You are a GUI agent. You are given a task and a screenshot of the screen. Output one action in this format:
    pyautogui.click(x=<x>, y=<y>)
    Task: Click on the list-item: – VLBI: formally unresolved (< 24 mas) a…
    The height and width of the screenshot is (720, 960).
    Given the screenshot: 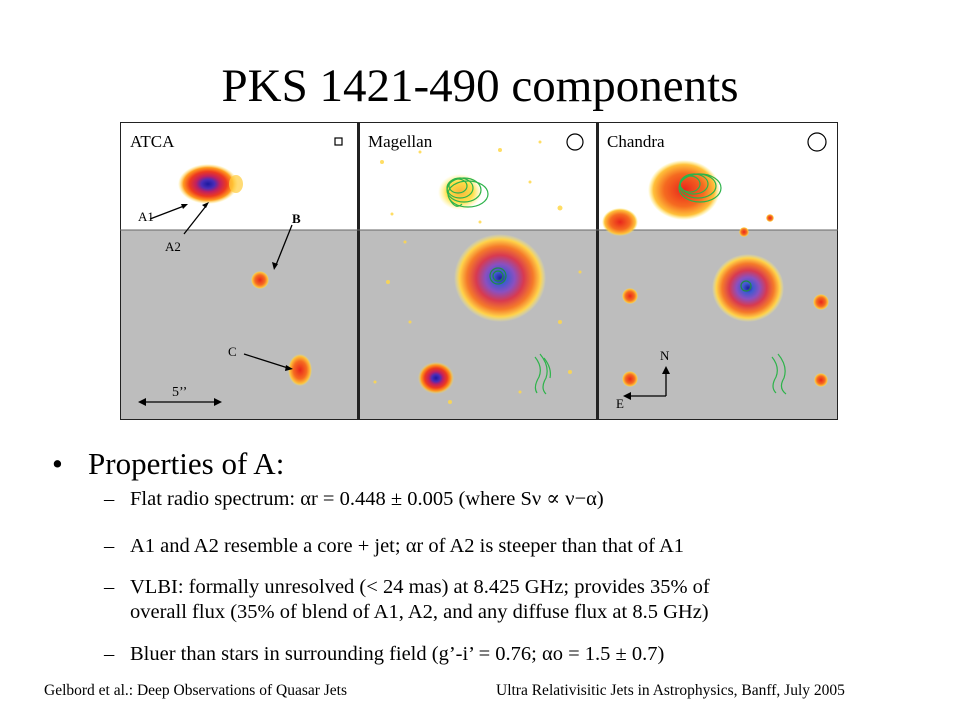 What is the action you would take?
    pyautogui.click(x=514, y=600)
    